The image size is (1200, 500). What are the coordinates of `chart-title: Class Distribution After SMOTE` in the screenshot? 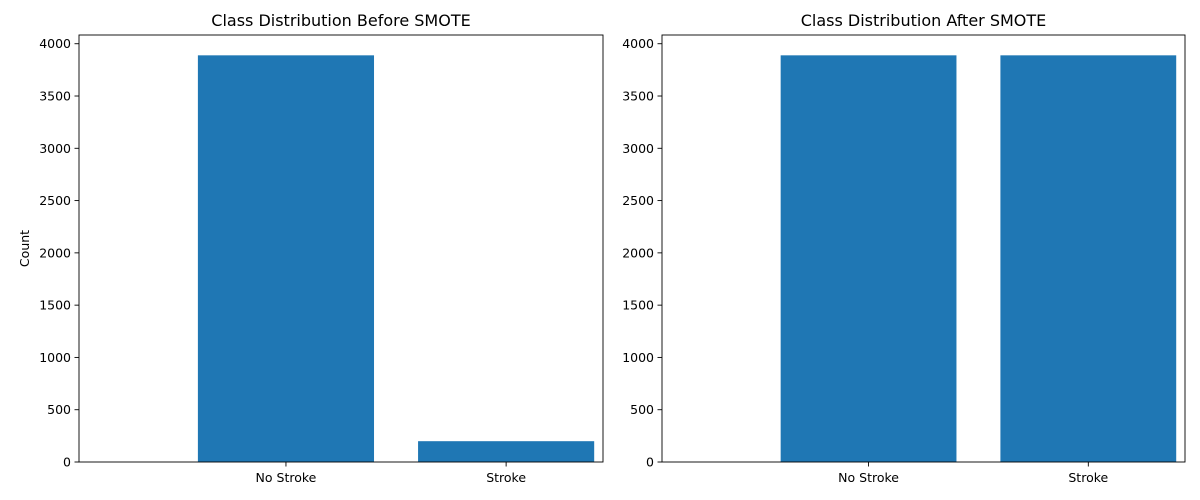 It's located at (924, 20).